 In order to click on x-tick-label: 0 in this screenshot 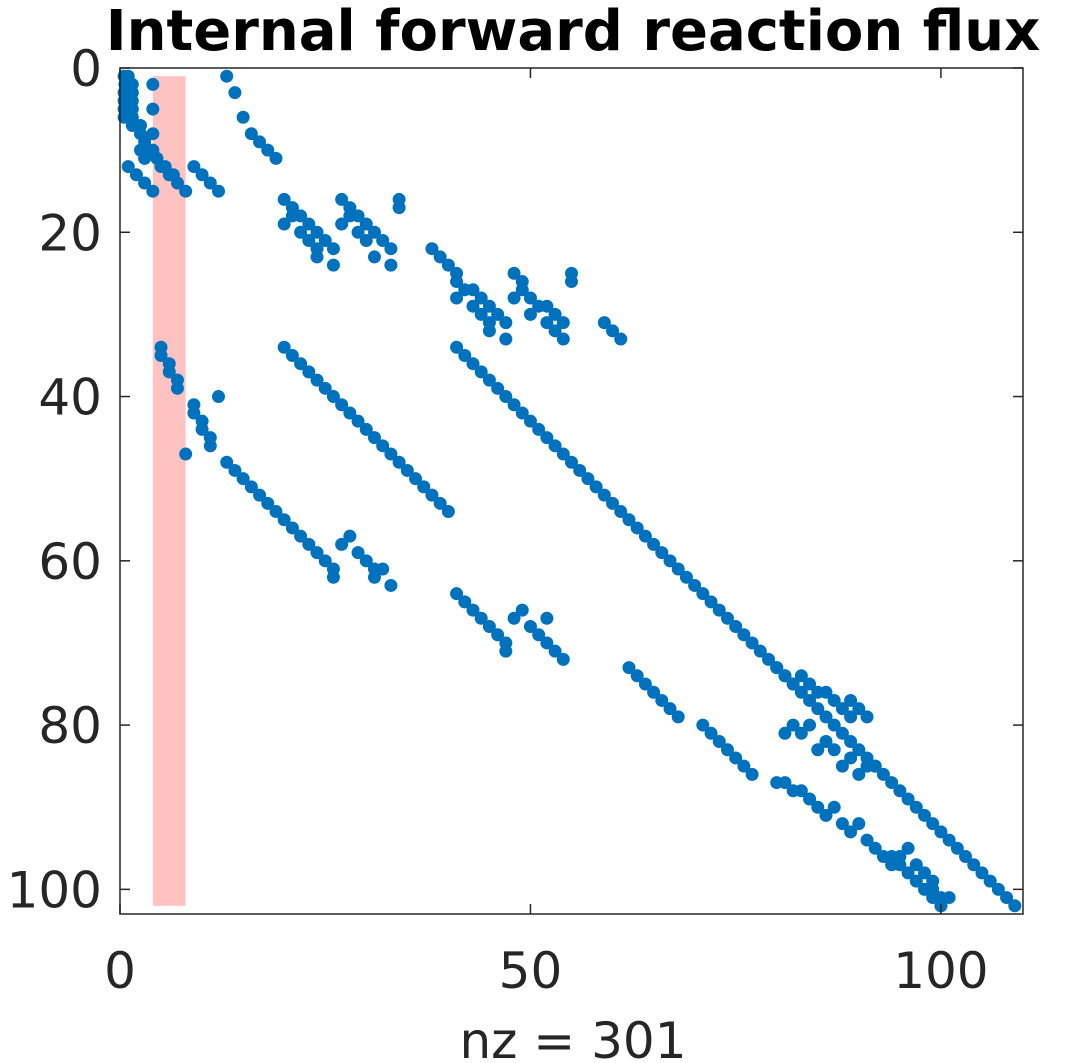, I will do `click(120, 971)`.